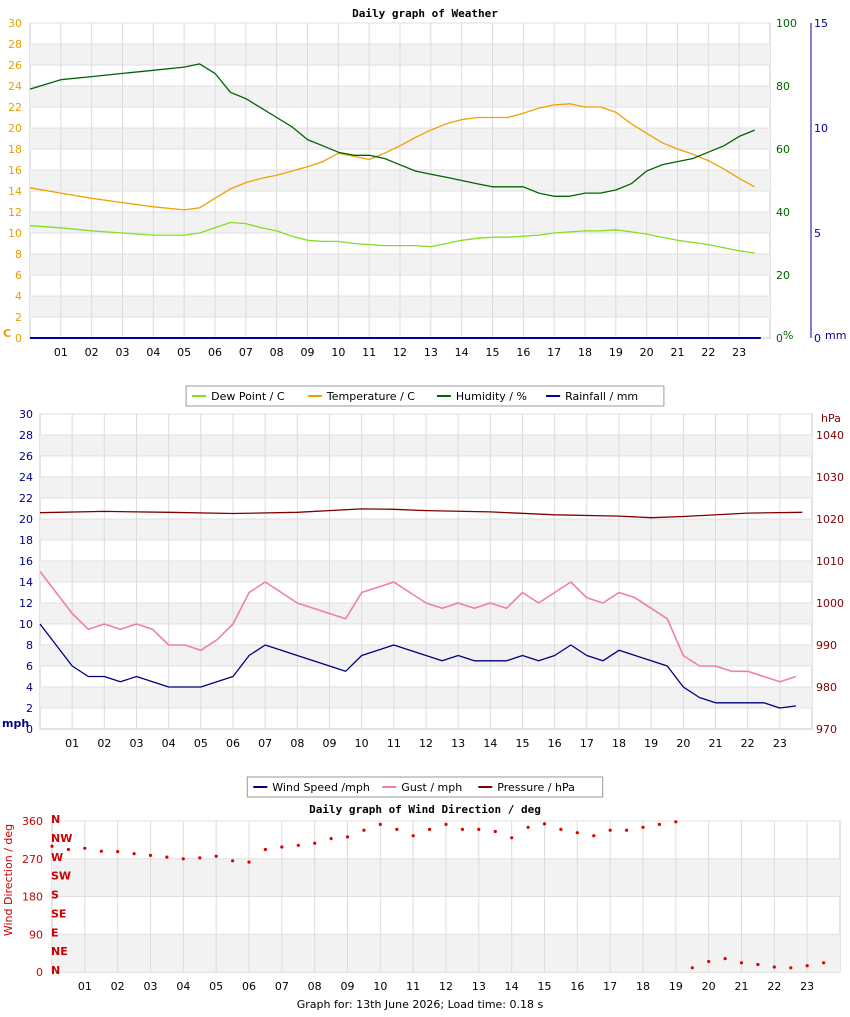 The height and width of the screenshot is (1017, 850). Describe the element at coordinates (330, 743) in the screenshot. I see `c2-x-tick-label: 09` at that location.